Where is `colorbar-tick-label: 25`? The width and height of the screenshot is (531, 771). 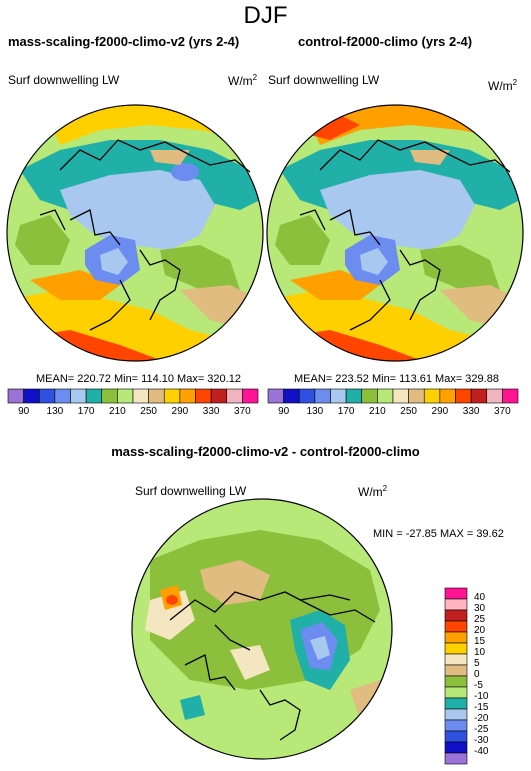
colorbar-tick-label: 25 is located at coordinates (480, 619).